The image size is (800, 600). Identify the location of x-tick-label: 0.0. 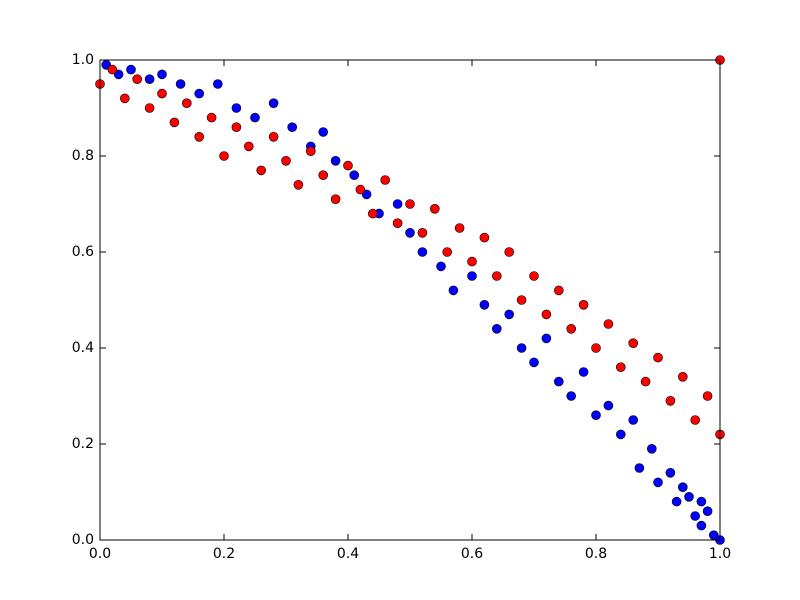
(100, 554).